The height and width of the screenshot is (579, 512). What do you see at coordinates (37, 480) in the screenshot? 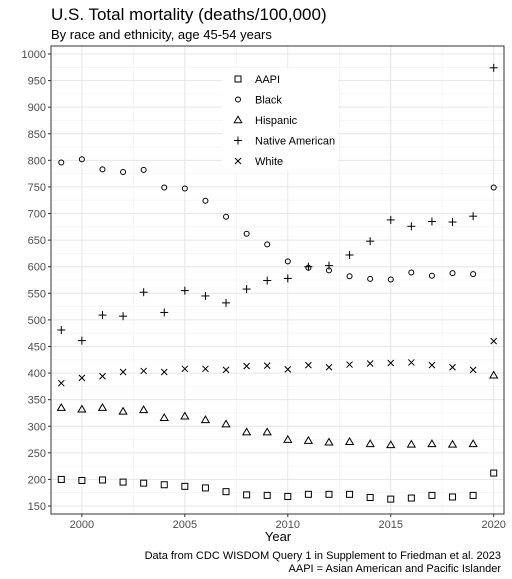
I see `y-tick-label: 200` at bounding box center [37, 480].